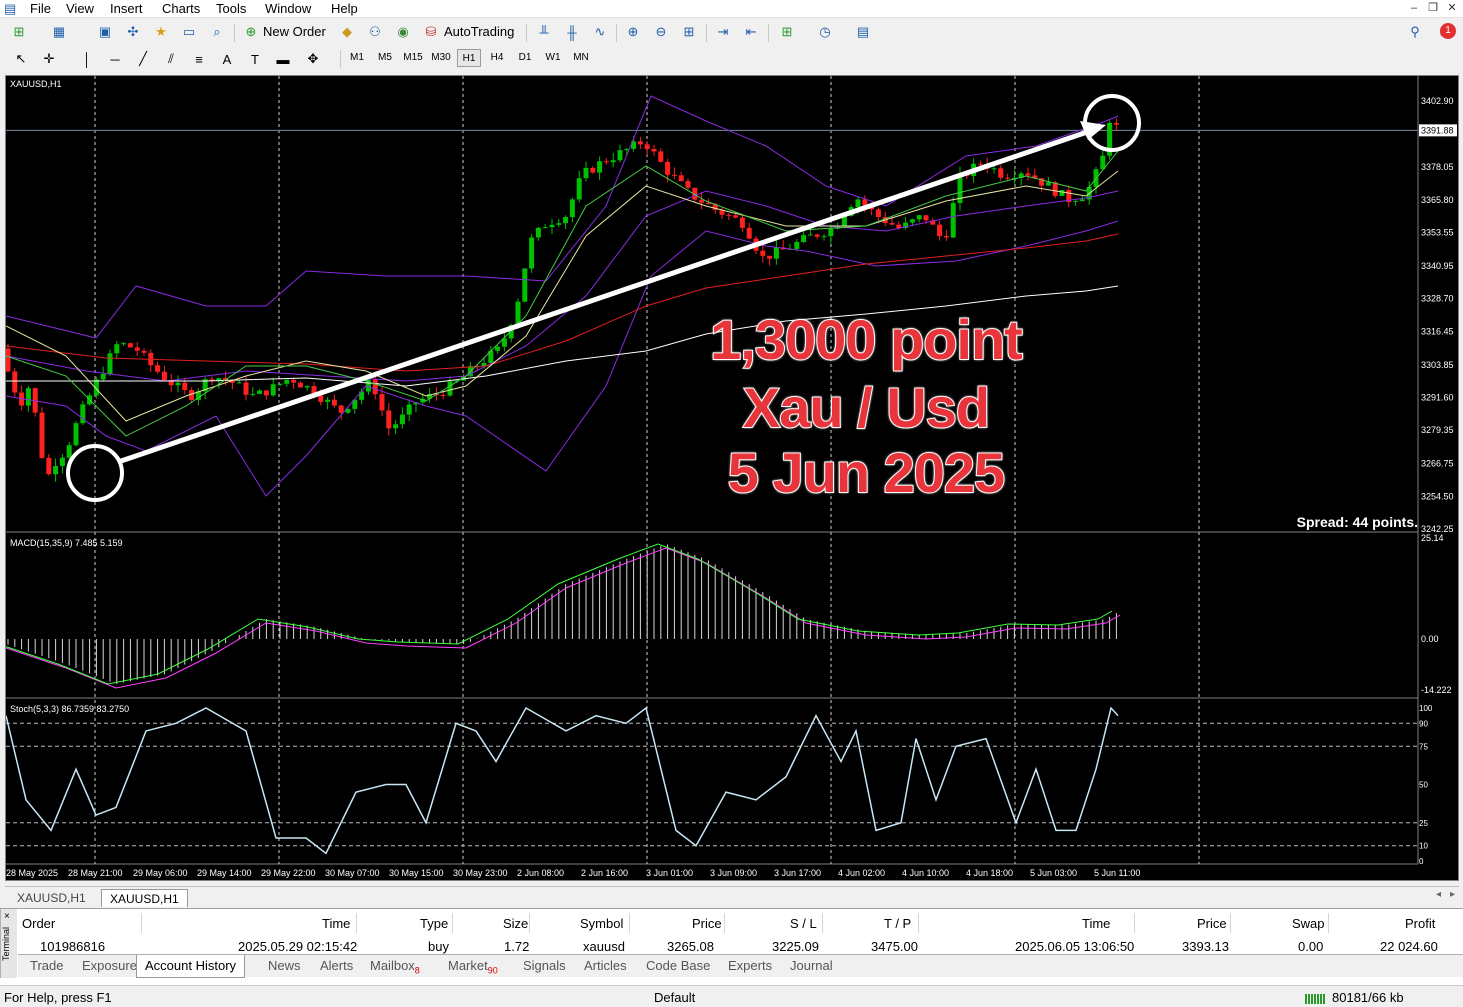 This screenshot has height=1007, width=1463. What do you see at coordinates (403, 31) in the screenshot?
I see `signals-icon: ◉` at bounding box center [403, 31].